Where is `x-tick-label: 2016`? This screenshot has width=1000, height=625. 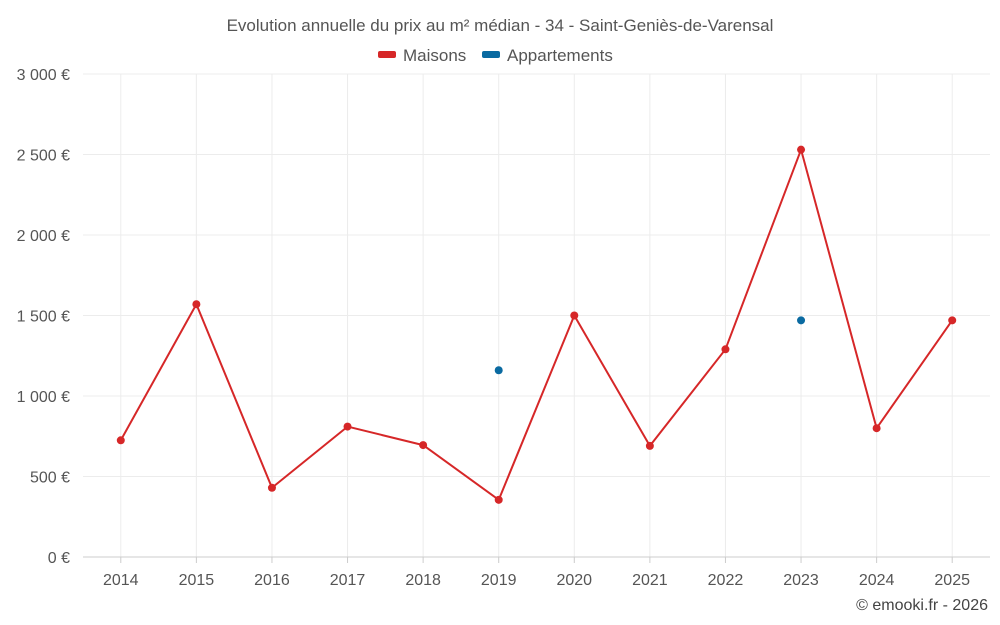
x-tick-label: 2016 is located at coordinates (272, 580).